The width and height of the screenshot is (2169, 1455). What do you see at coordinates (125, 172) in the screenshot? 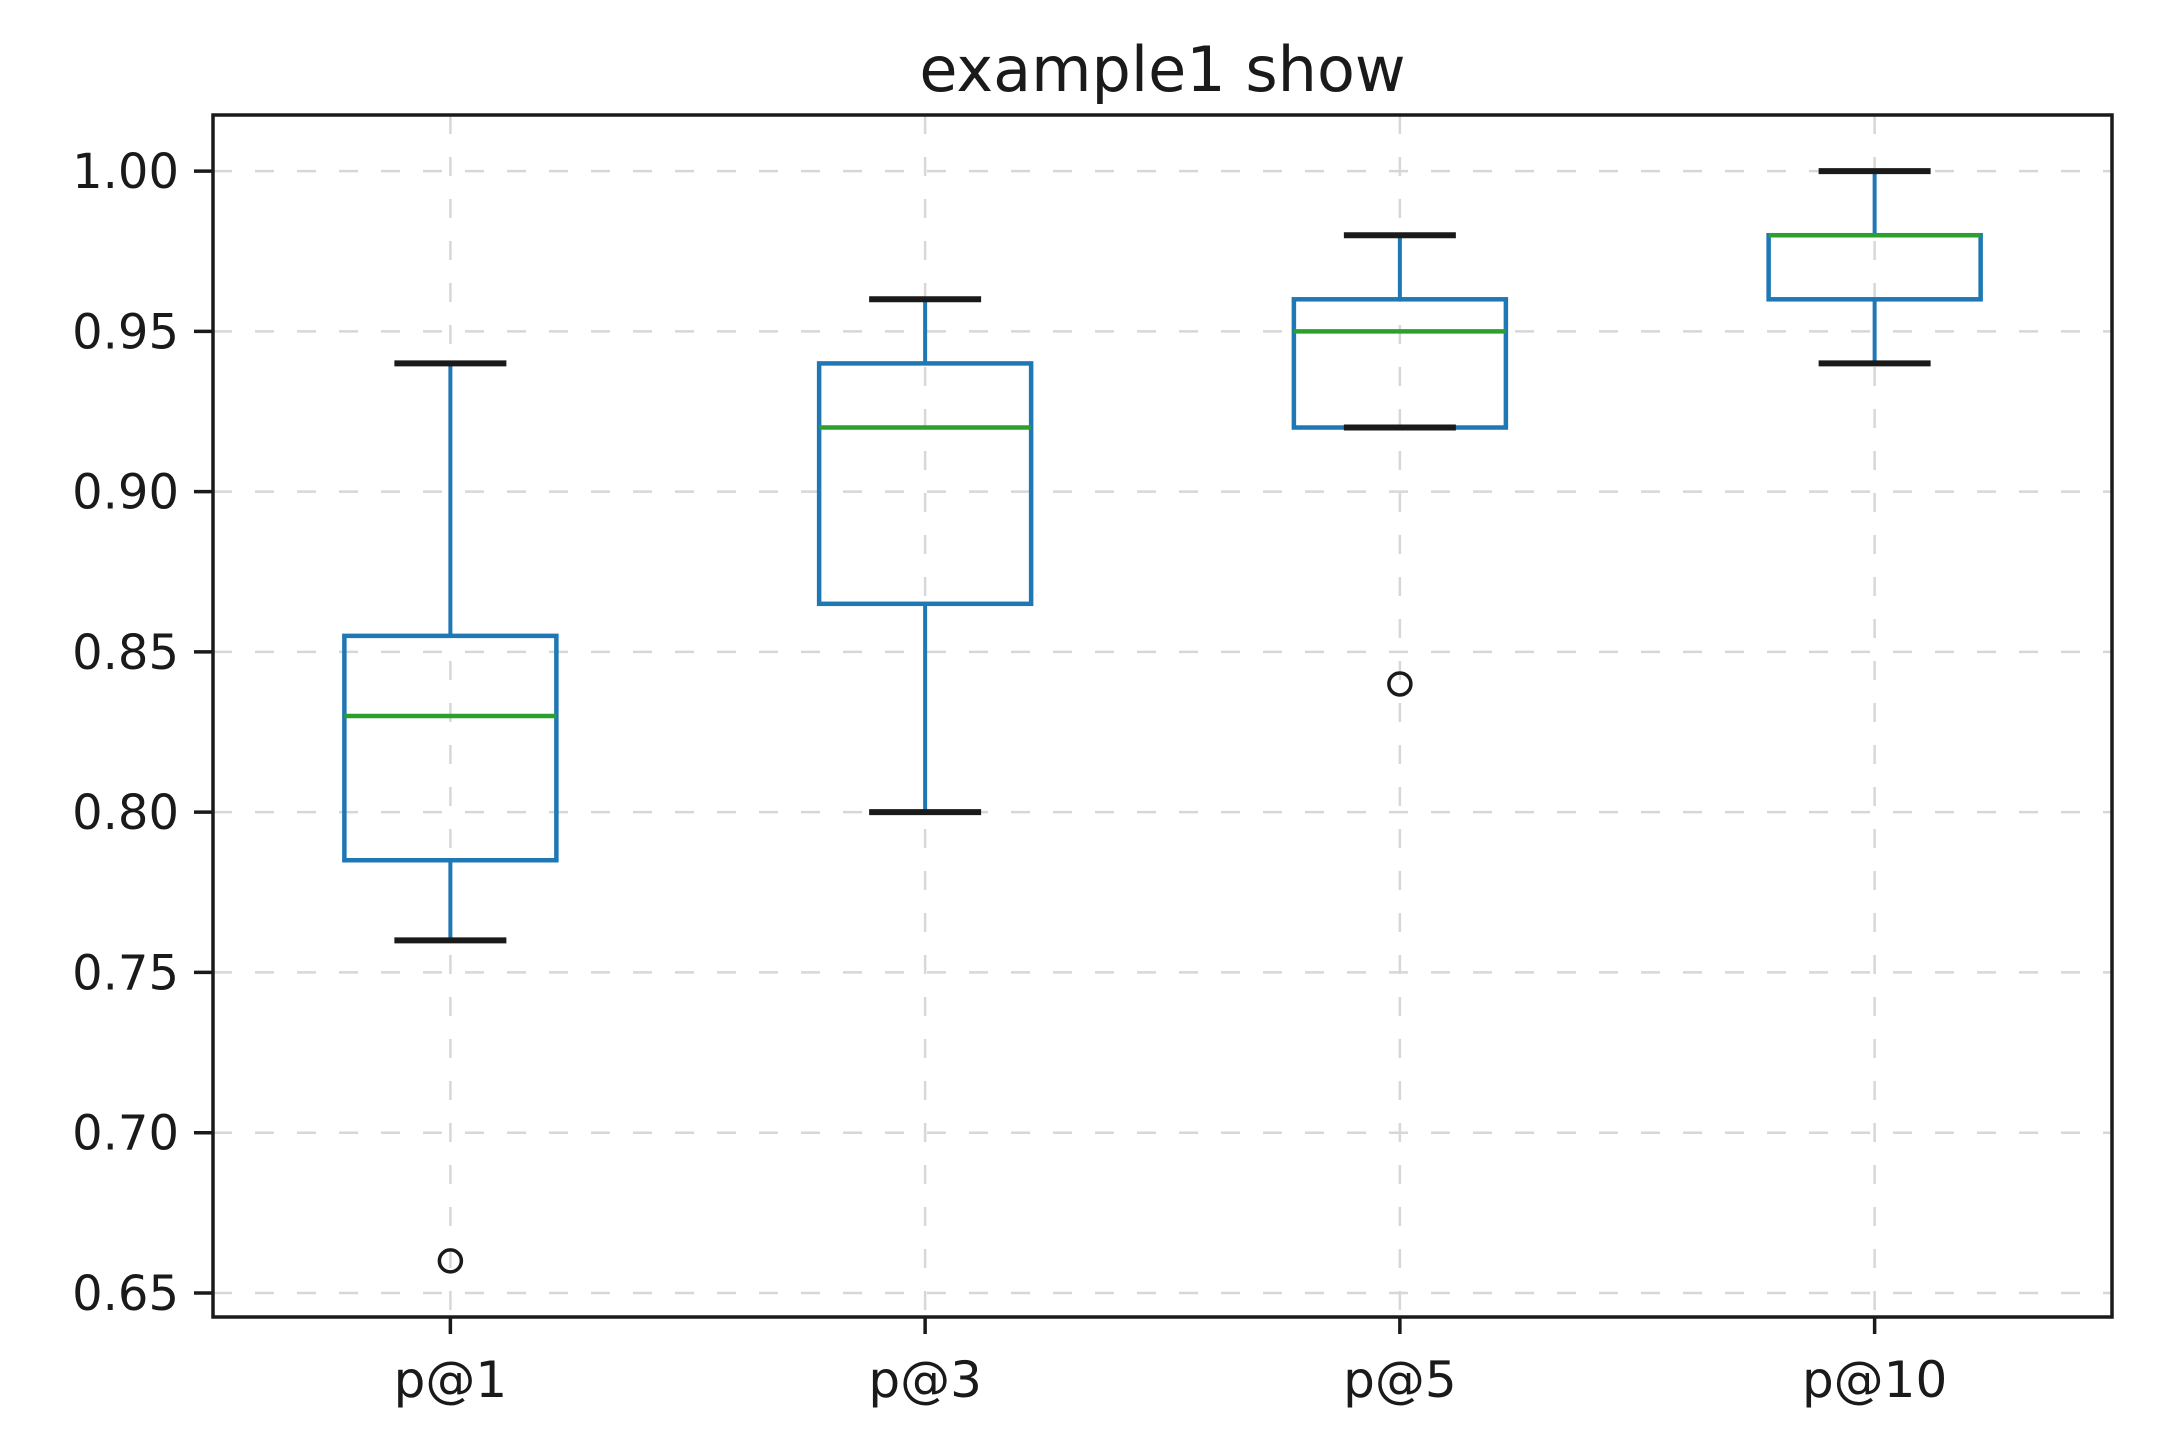
I see `y-tick-label: 1.00` at bounding box center [125, 172].